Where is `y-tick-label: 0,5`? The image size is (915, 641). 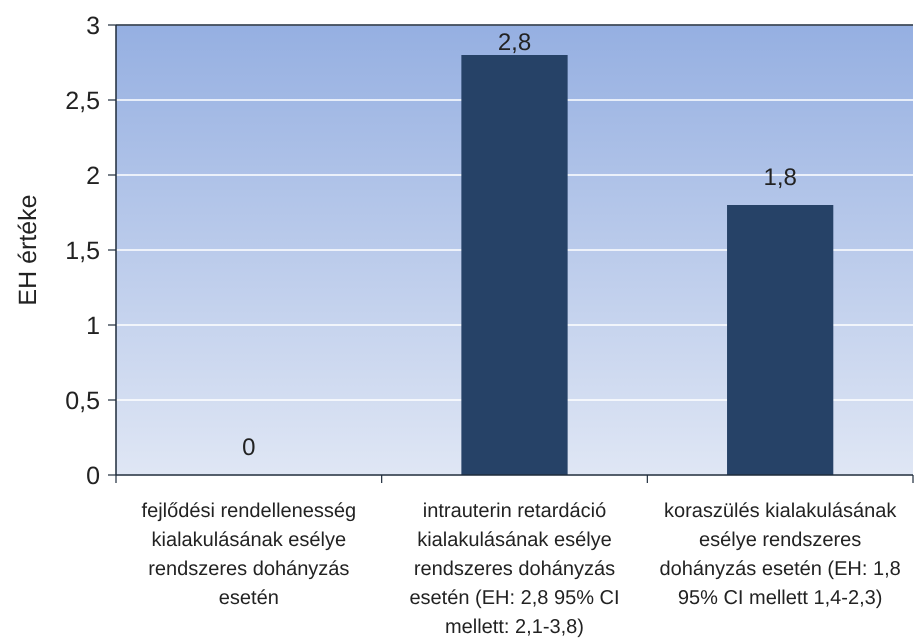 y-tick-label: 0,5 is located at coordinates (82, 400).